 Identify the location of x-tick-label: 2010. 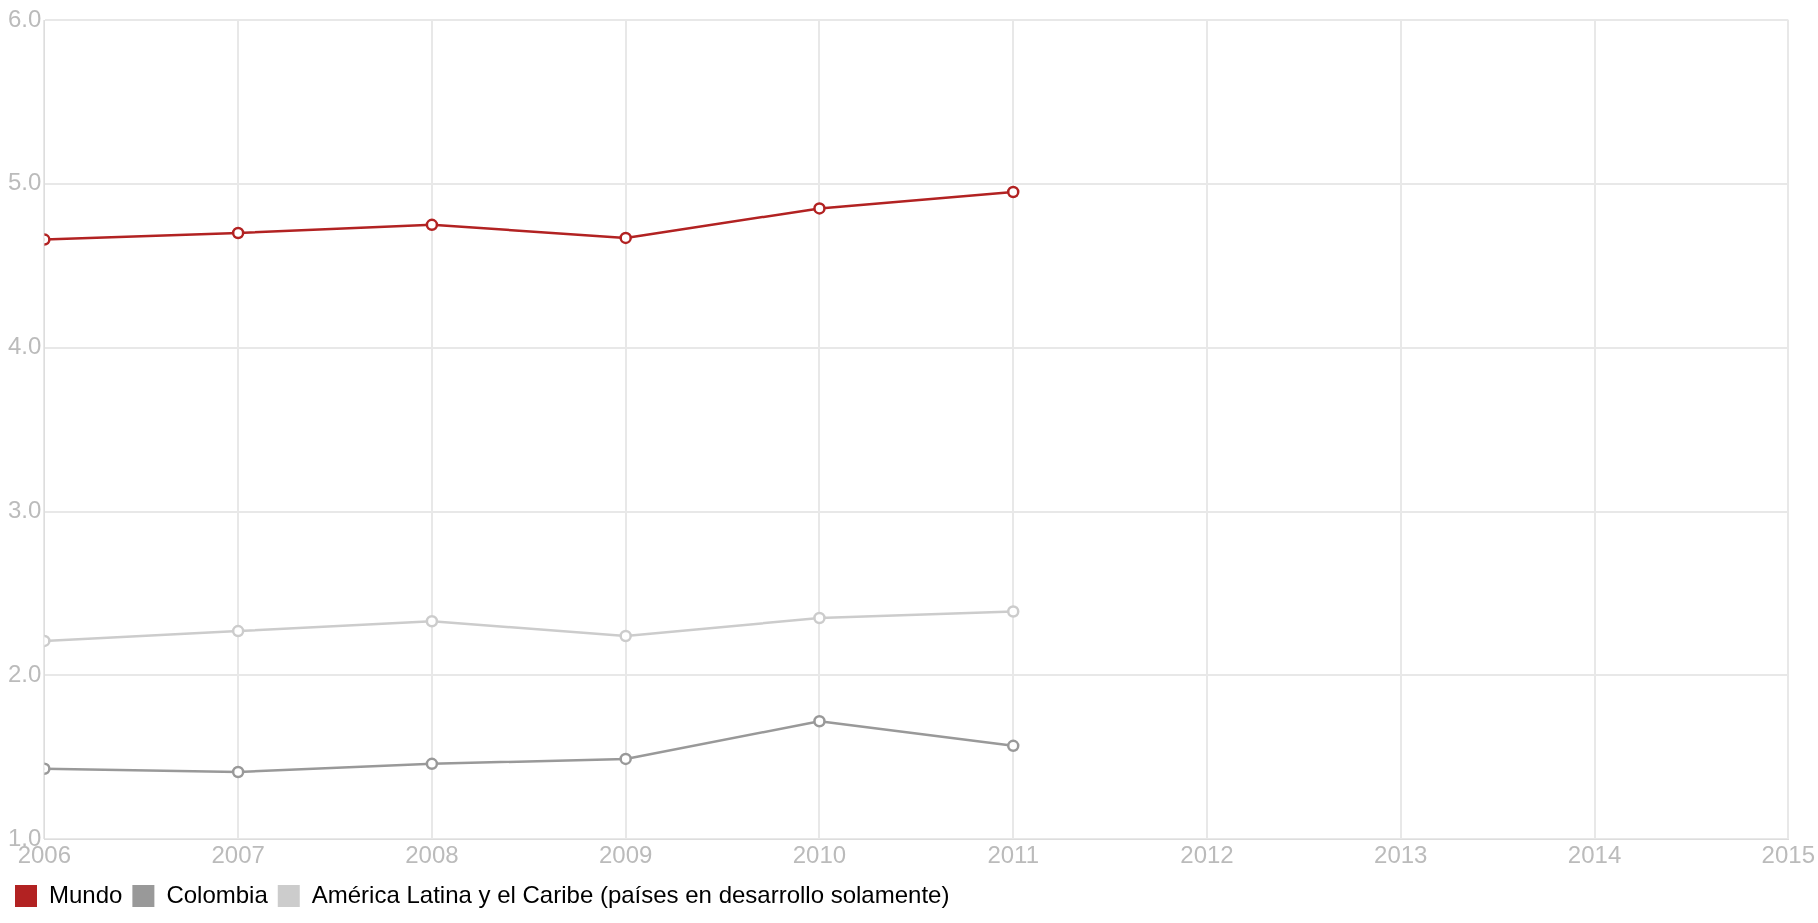
(819, 855).